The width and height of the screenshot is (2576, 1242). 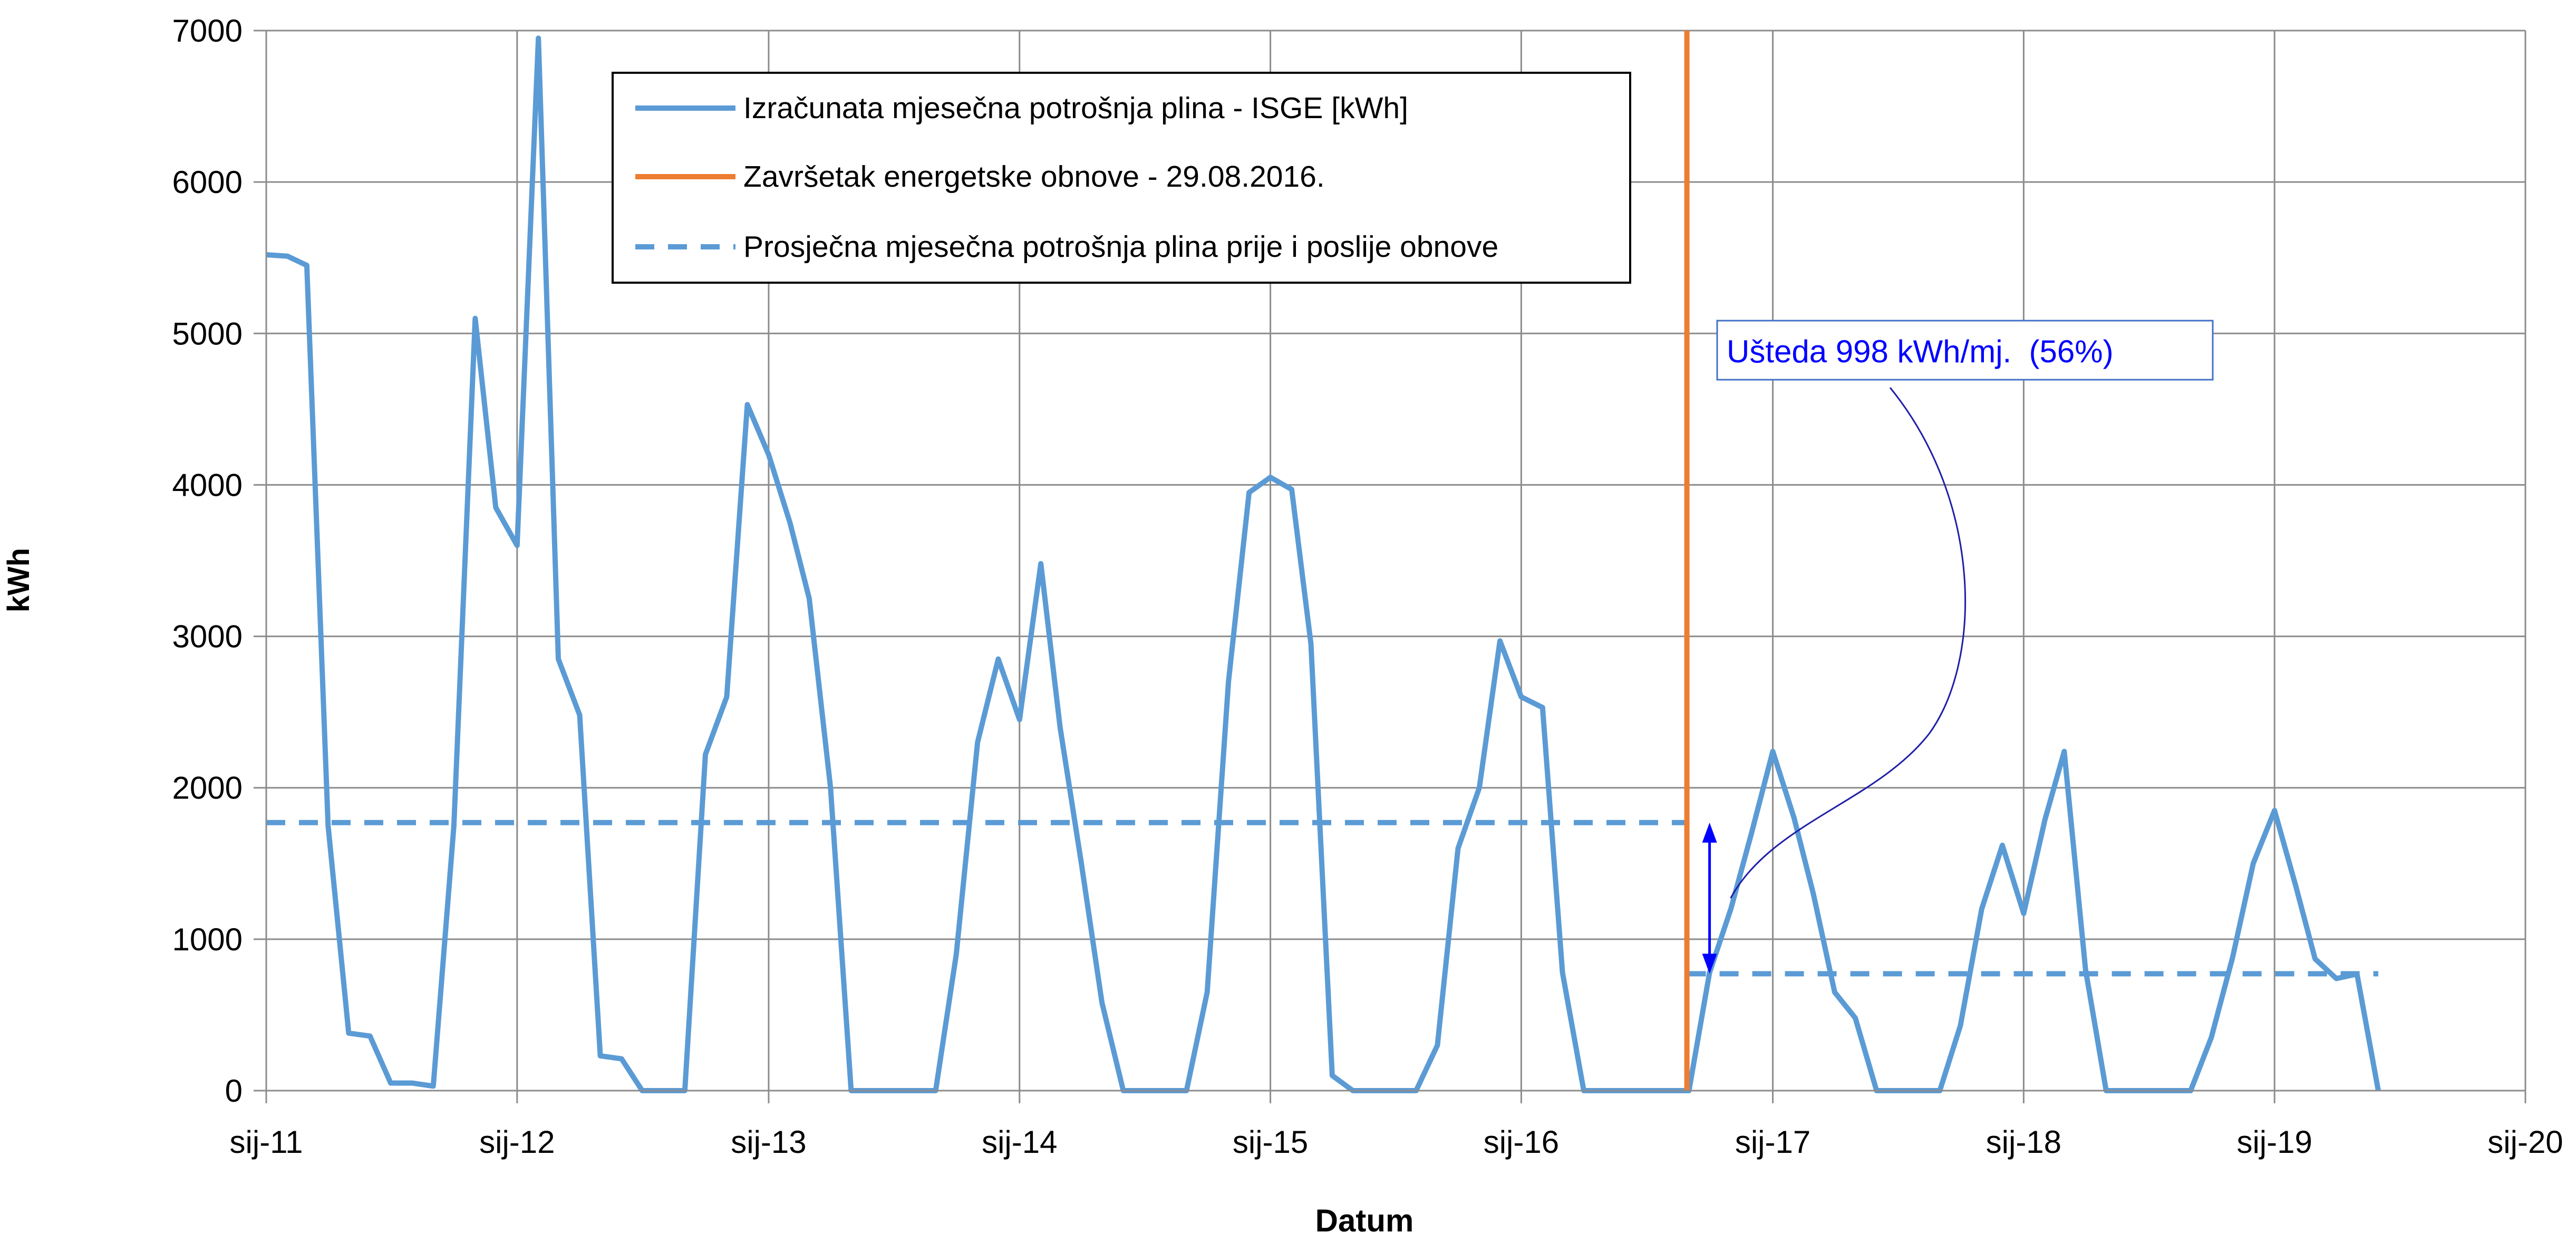 I want to click on x-tick-label: sij-19, so click(x=2274, y=1142).